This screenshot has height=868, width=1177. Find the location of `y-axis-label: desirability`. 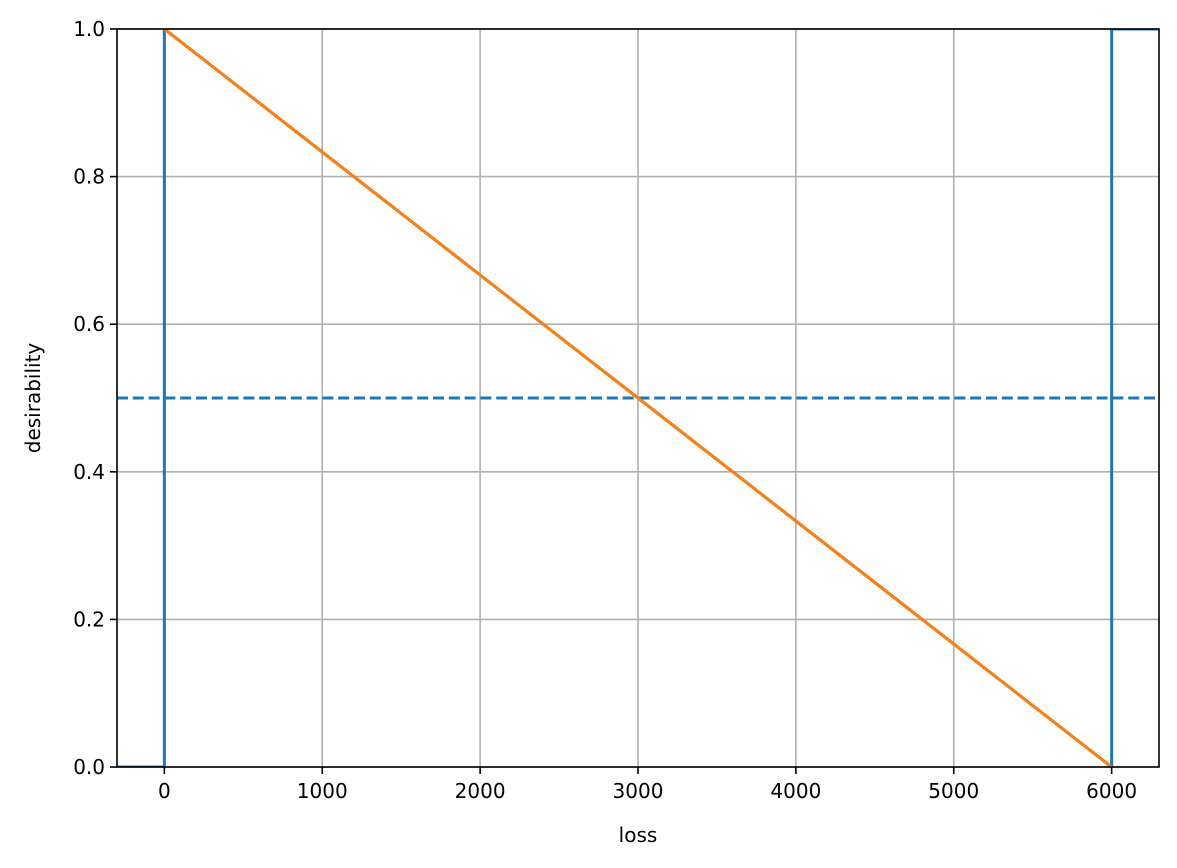

y-axis-label: desirability is located at coordinates (33, 398).